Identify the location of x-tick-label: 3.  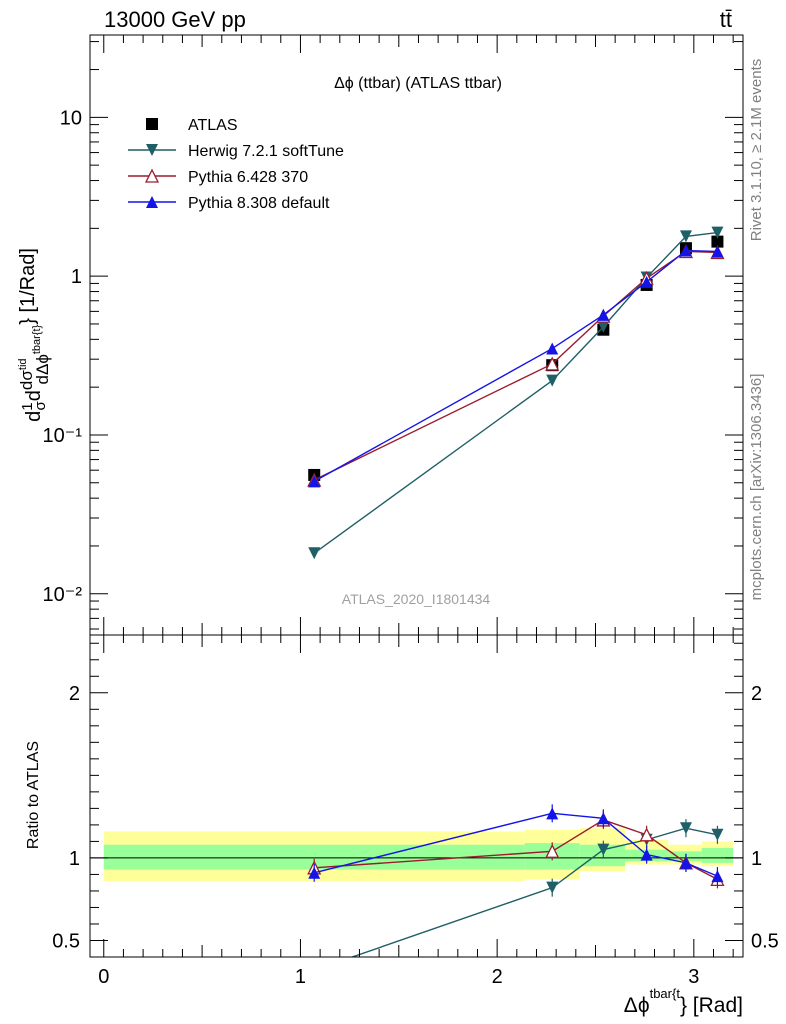
(693, 977).